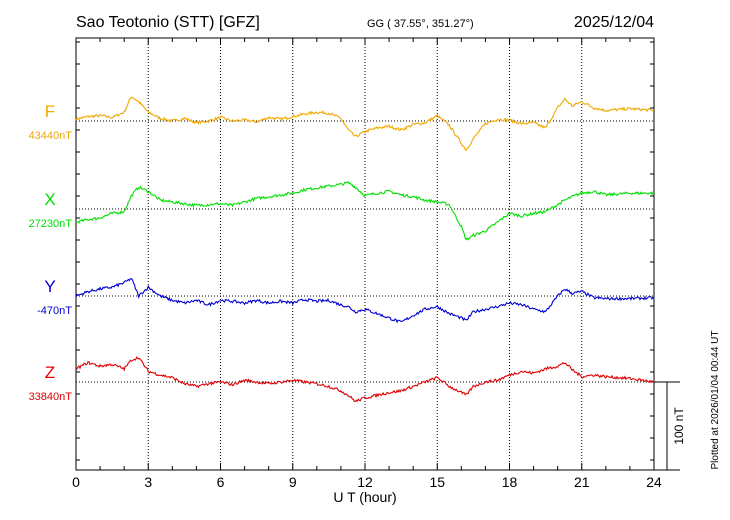  Describe the element at coordinates (49, 199) in the screenshot. I see `series-name-x: X` at that location.